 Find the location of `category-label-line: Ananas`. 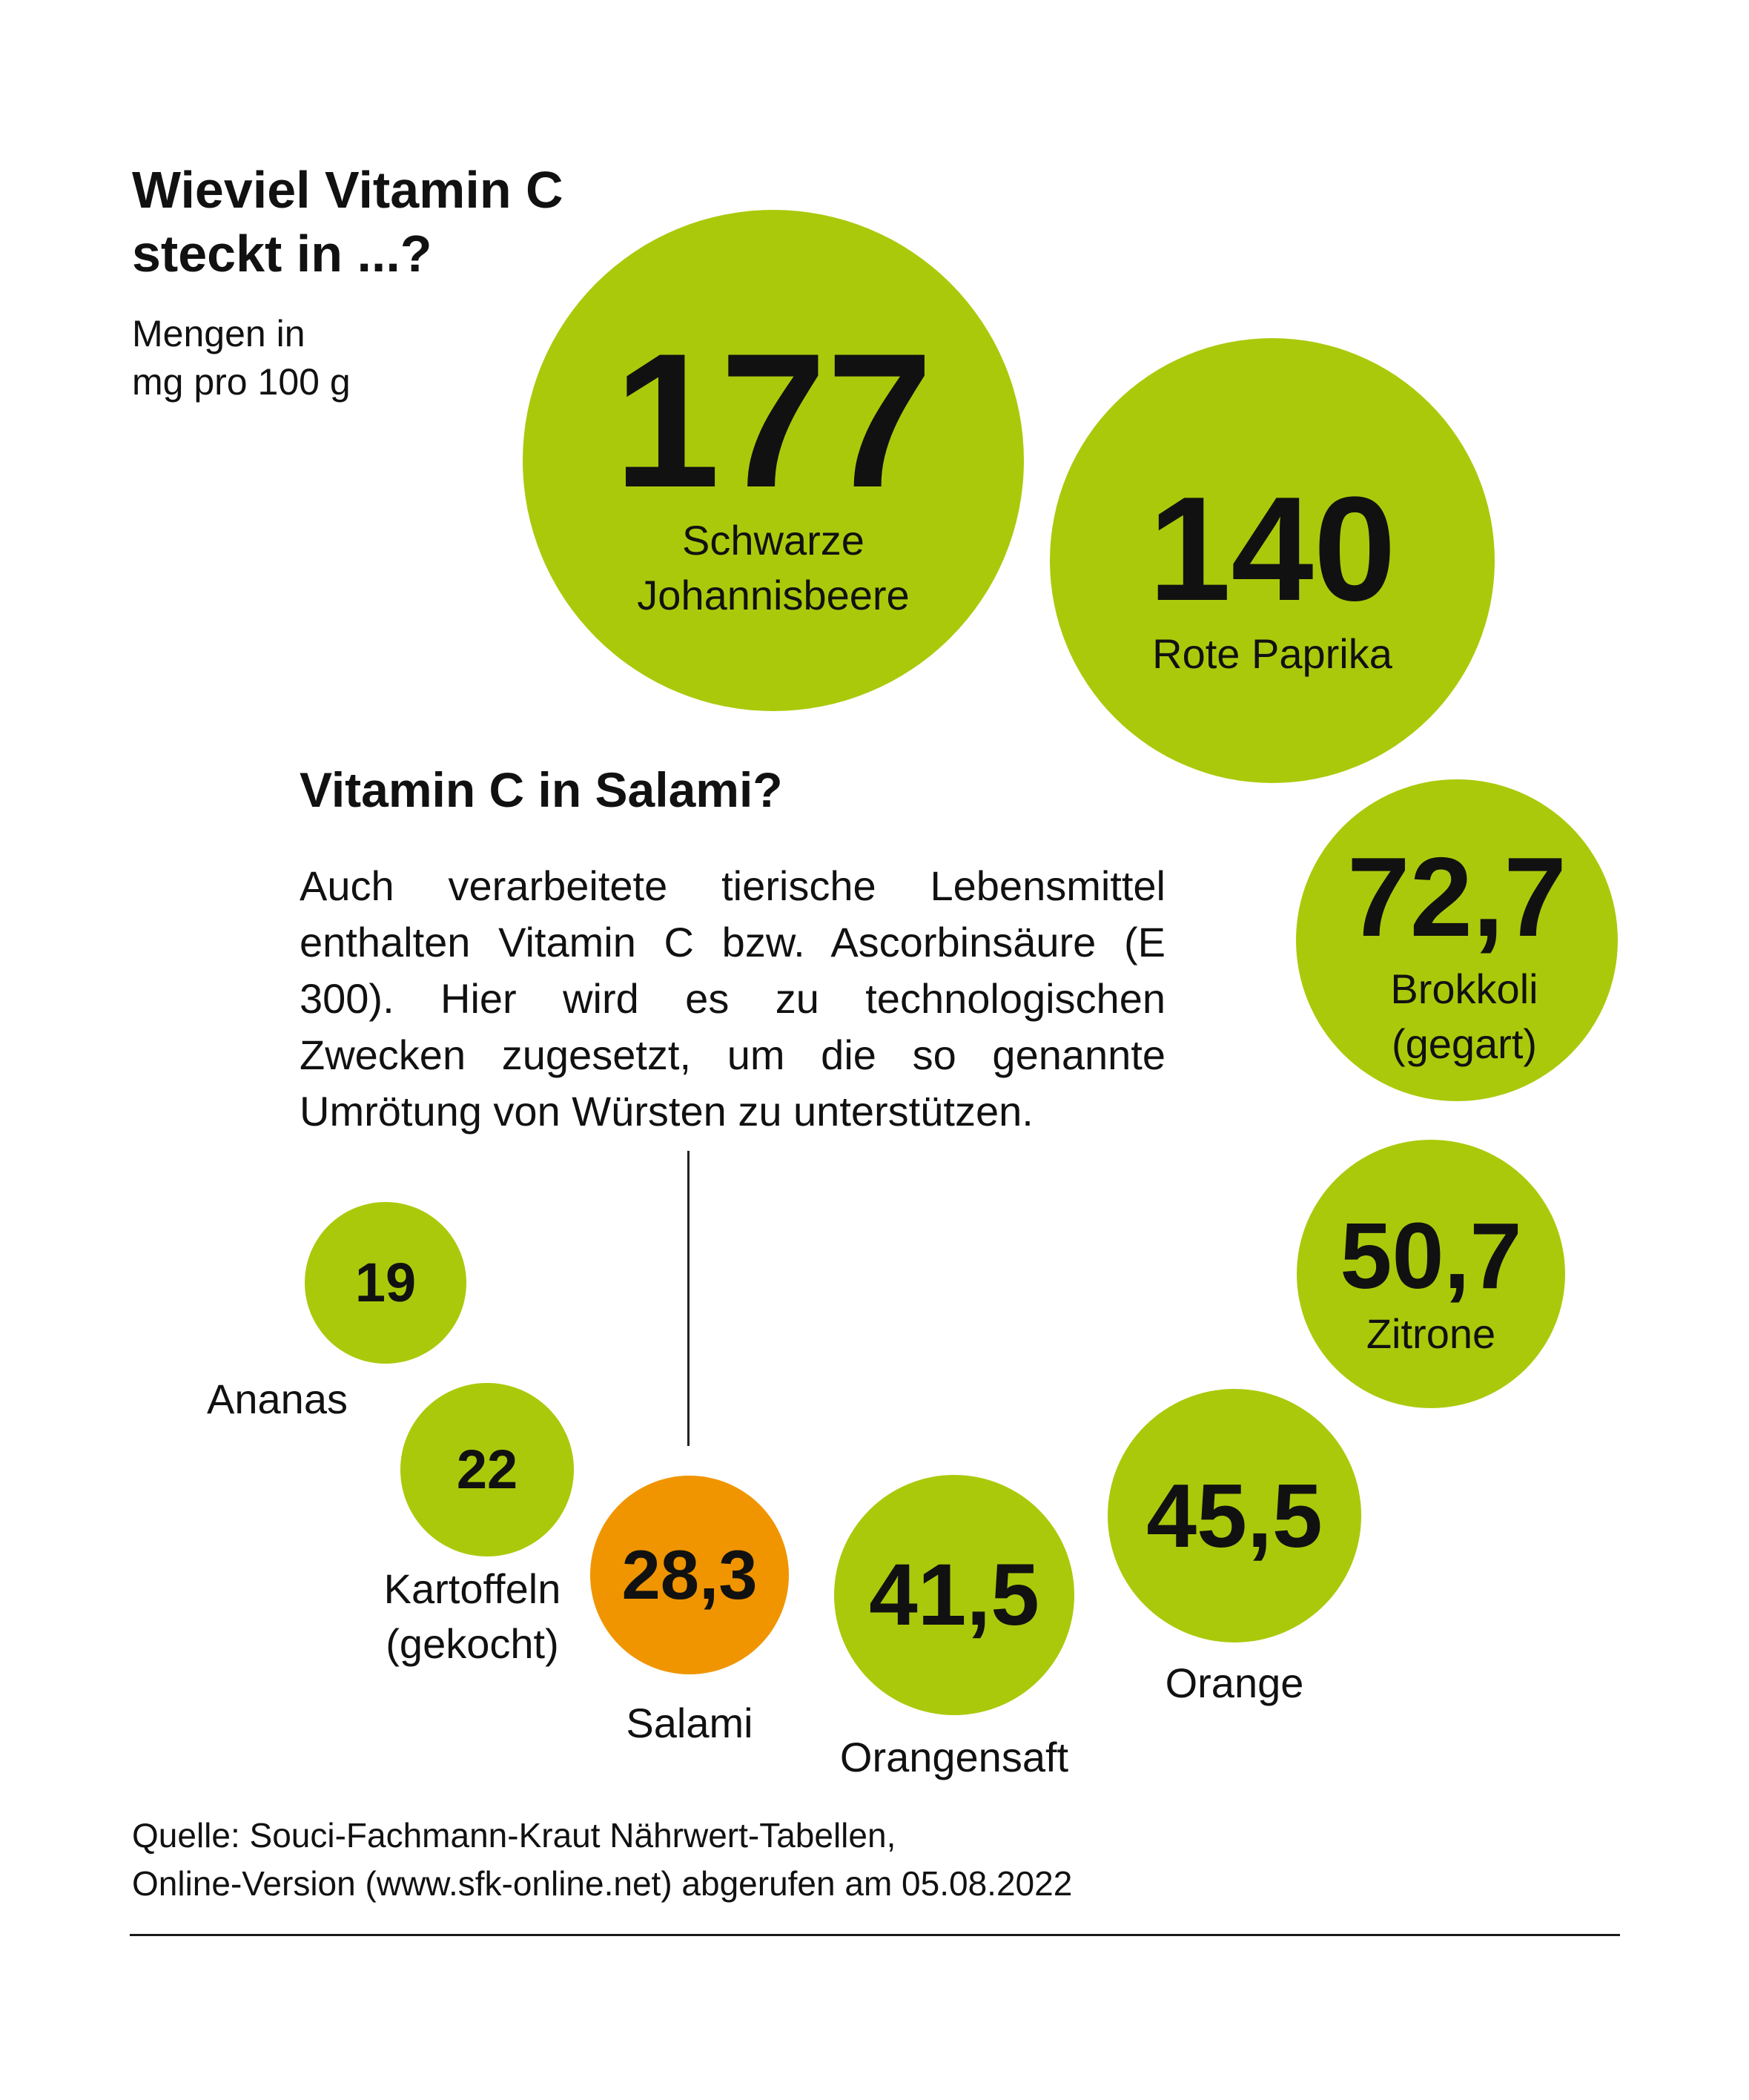

category-label-line: Ananas is located at coordinates (277, 1399).